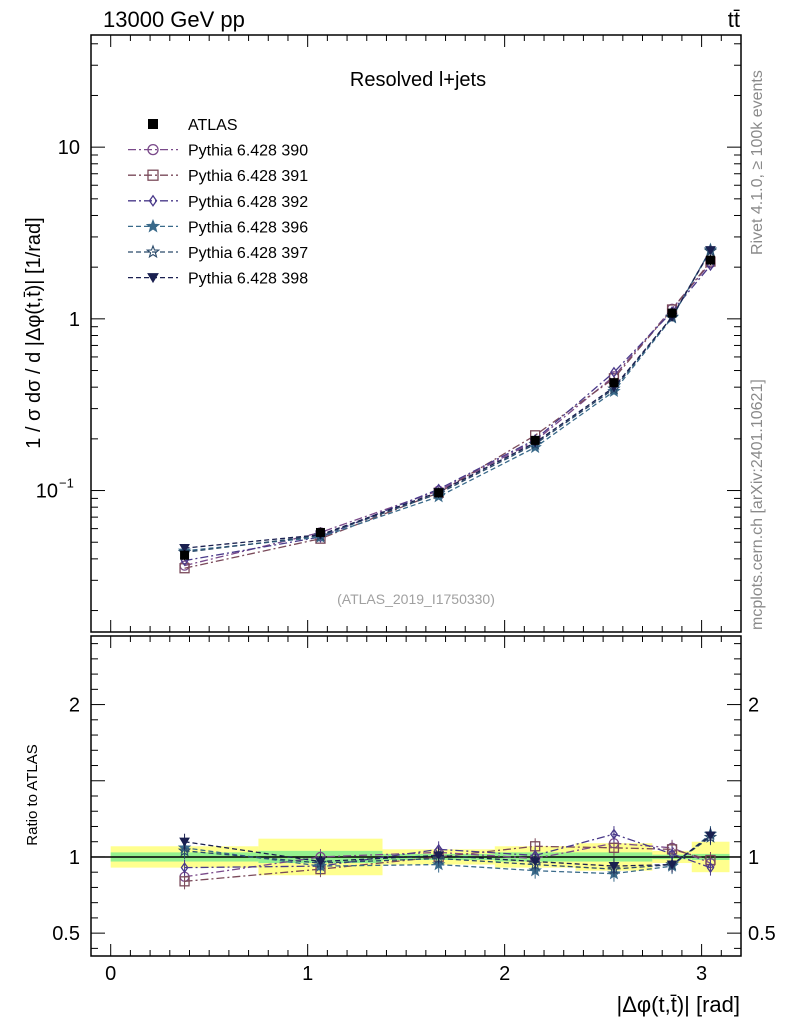 The height and width of the screenshot is (1024, 786). I want to click on y-axis-label: 1 / σ dσ / d |Δφ(t,t̄)| [1/rad], so click(34, 332).